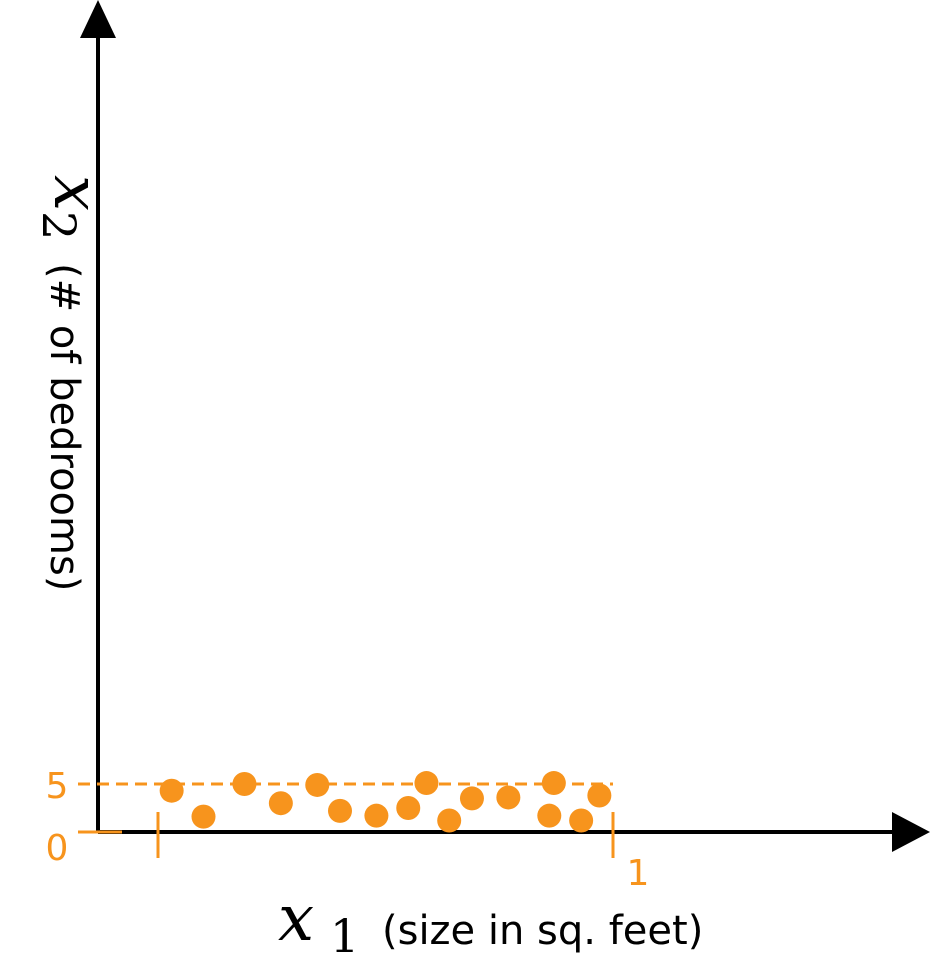 The image size is (930, 959). I want to click on y-axis-label: x 2 (# of bedrooms), so click(72, 383).